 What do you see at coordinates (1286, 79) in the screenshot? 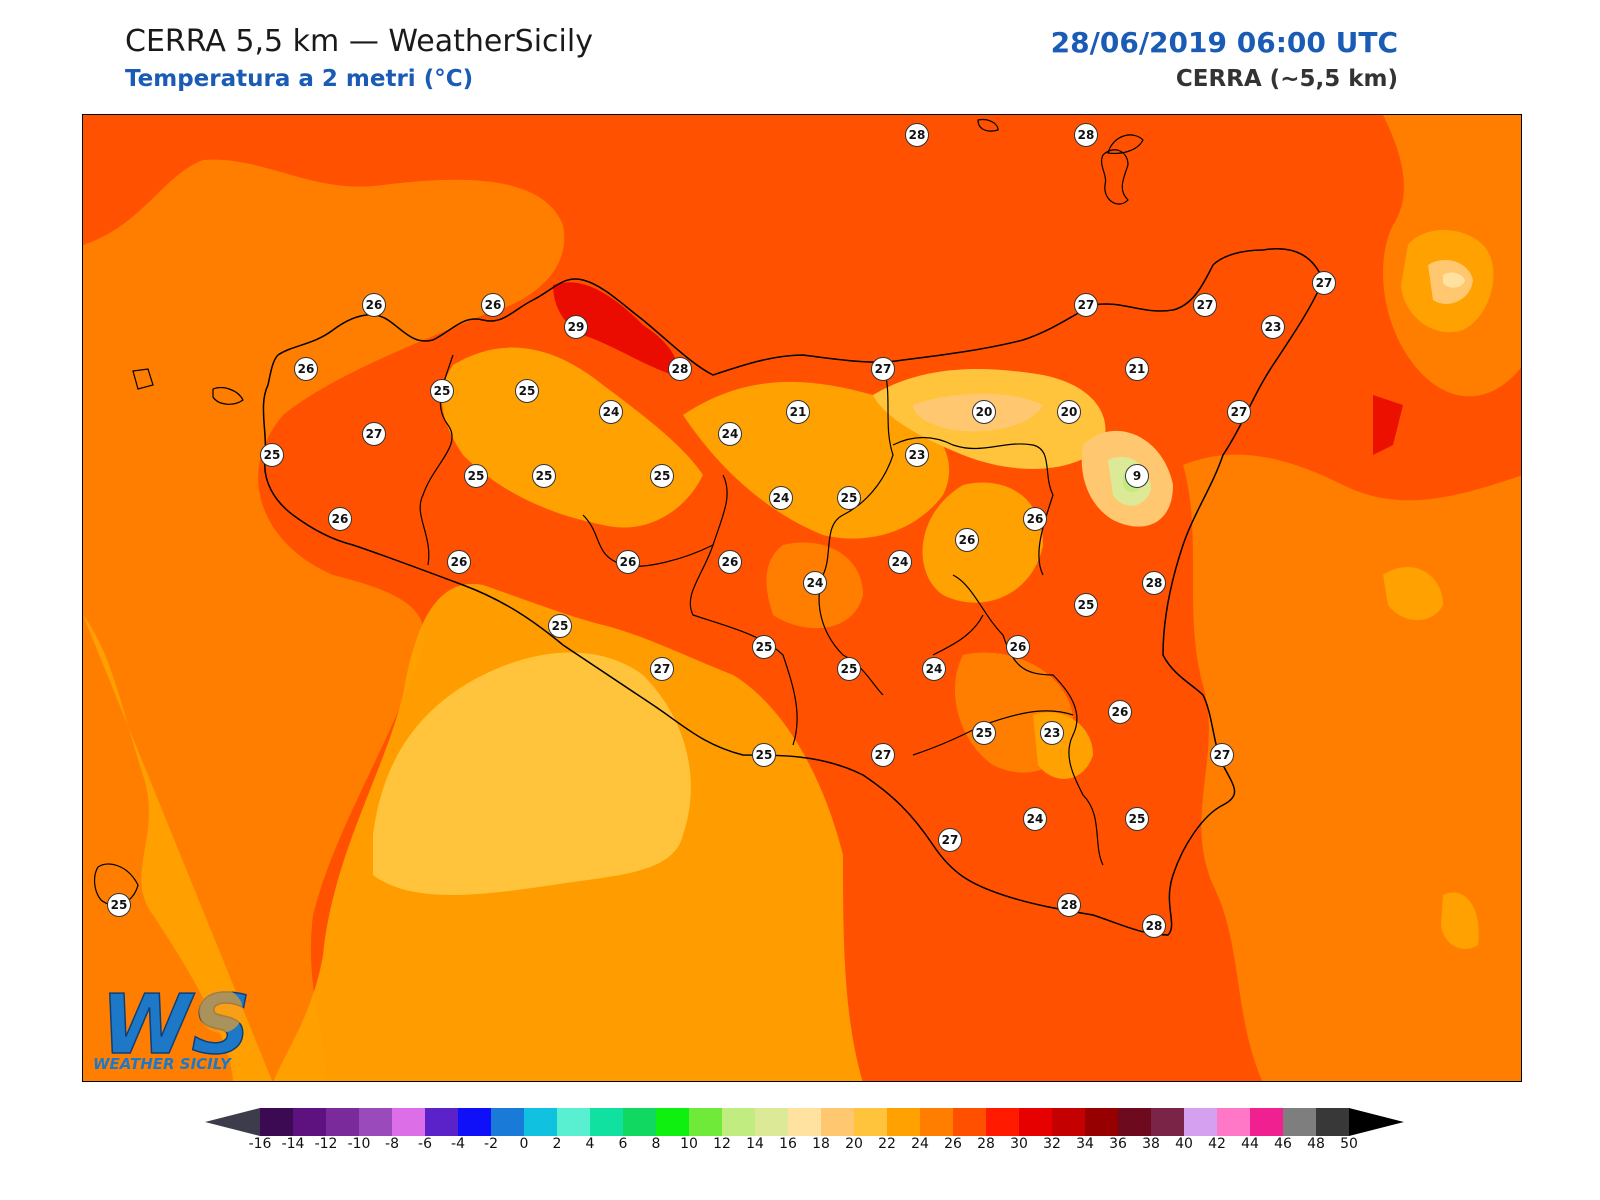
I see `model-label: CERRA (~5,5 km)` at bounding box center [1286, 79].